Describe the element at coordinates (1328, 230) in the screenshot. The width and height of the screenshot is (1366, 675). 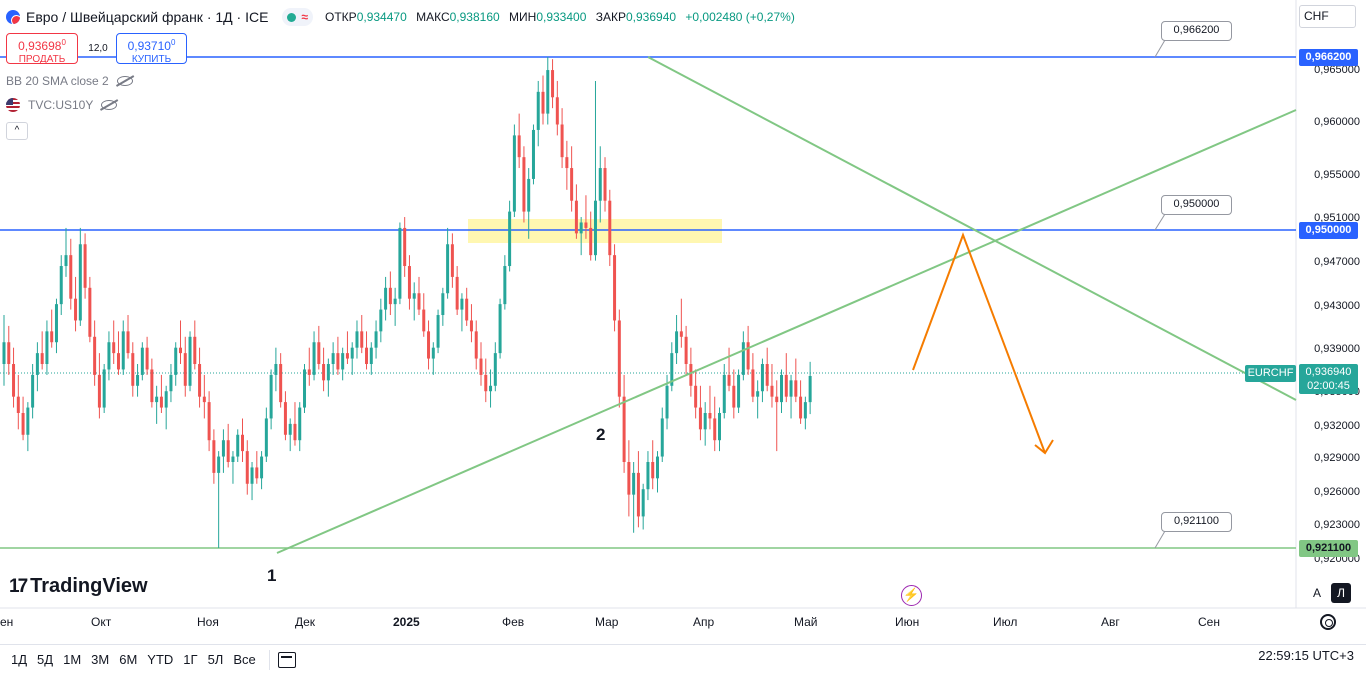
I see `level-badge-mid: 0,950000` at that location.